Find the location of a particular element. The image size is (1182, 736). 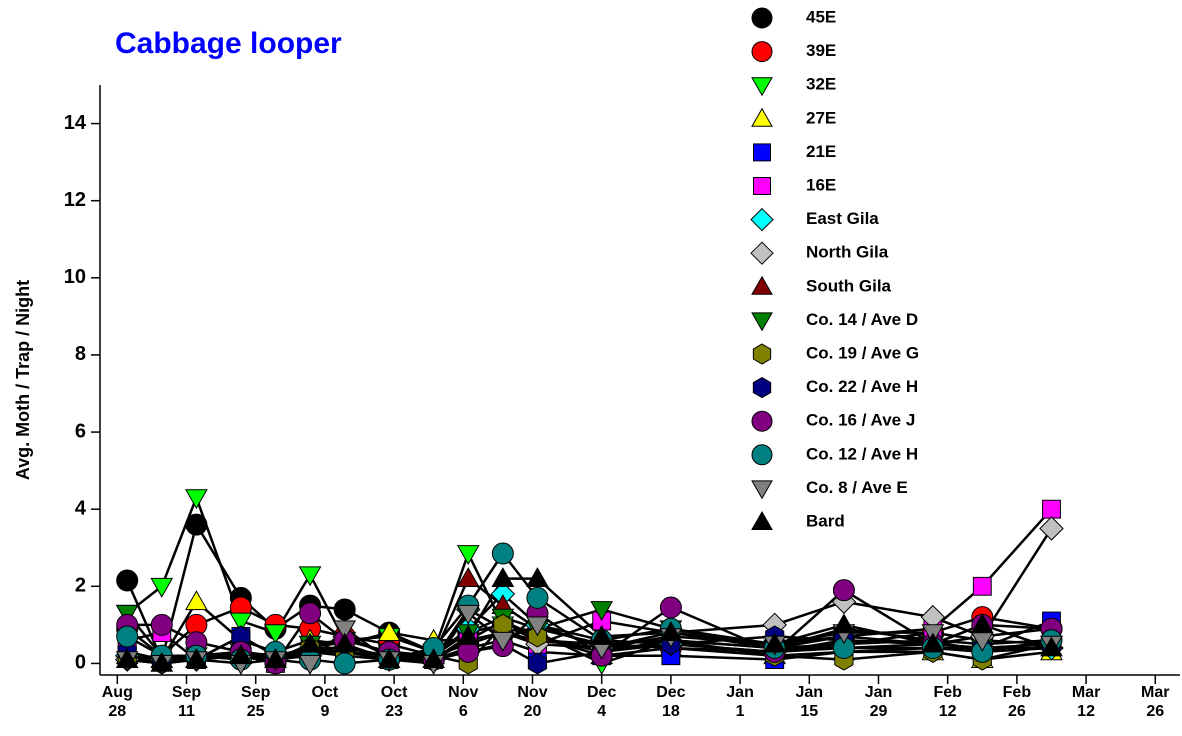

legend-label: Co. 8 / Ave E is located at coordinates (857, 487).